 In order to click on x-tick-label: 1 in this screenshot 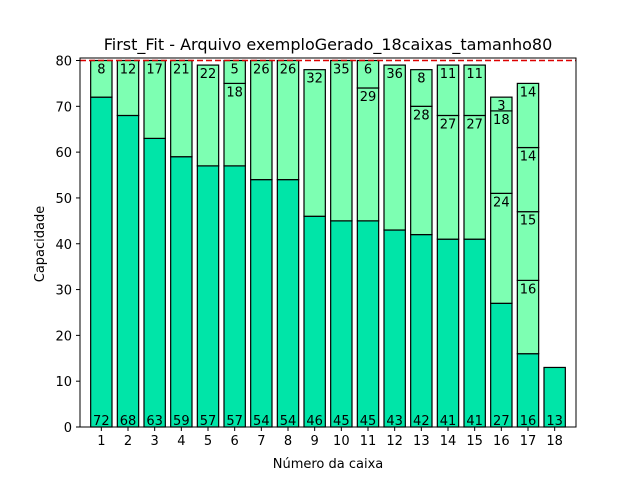, I will do `click(101, 441)`.